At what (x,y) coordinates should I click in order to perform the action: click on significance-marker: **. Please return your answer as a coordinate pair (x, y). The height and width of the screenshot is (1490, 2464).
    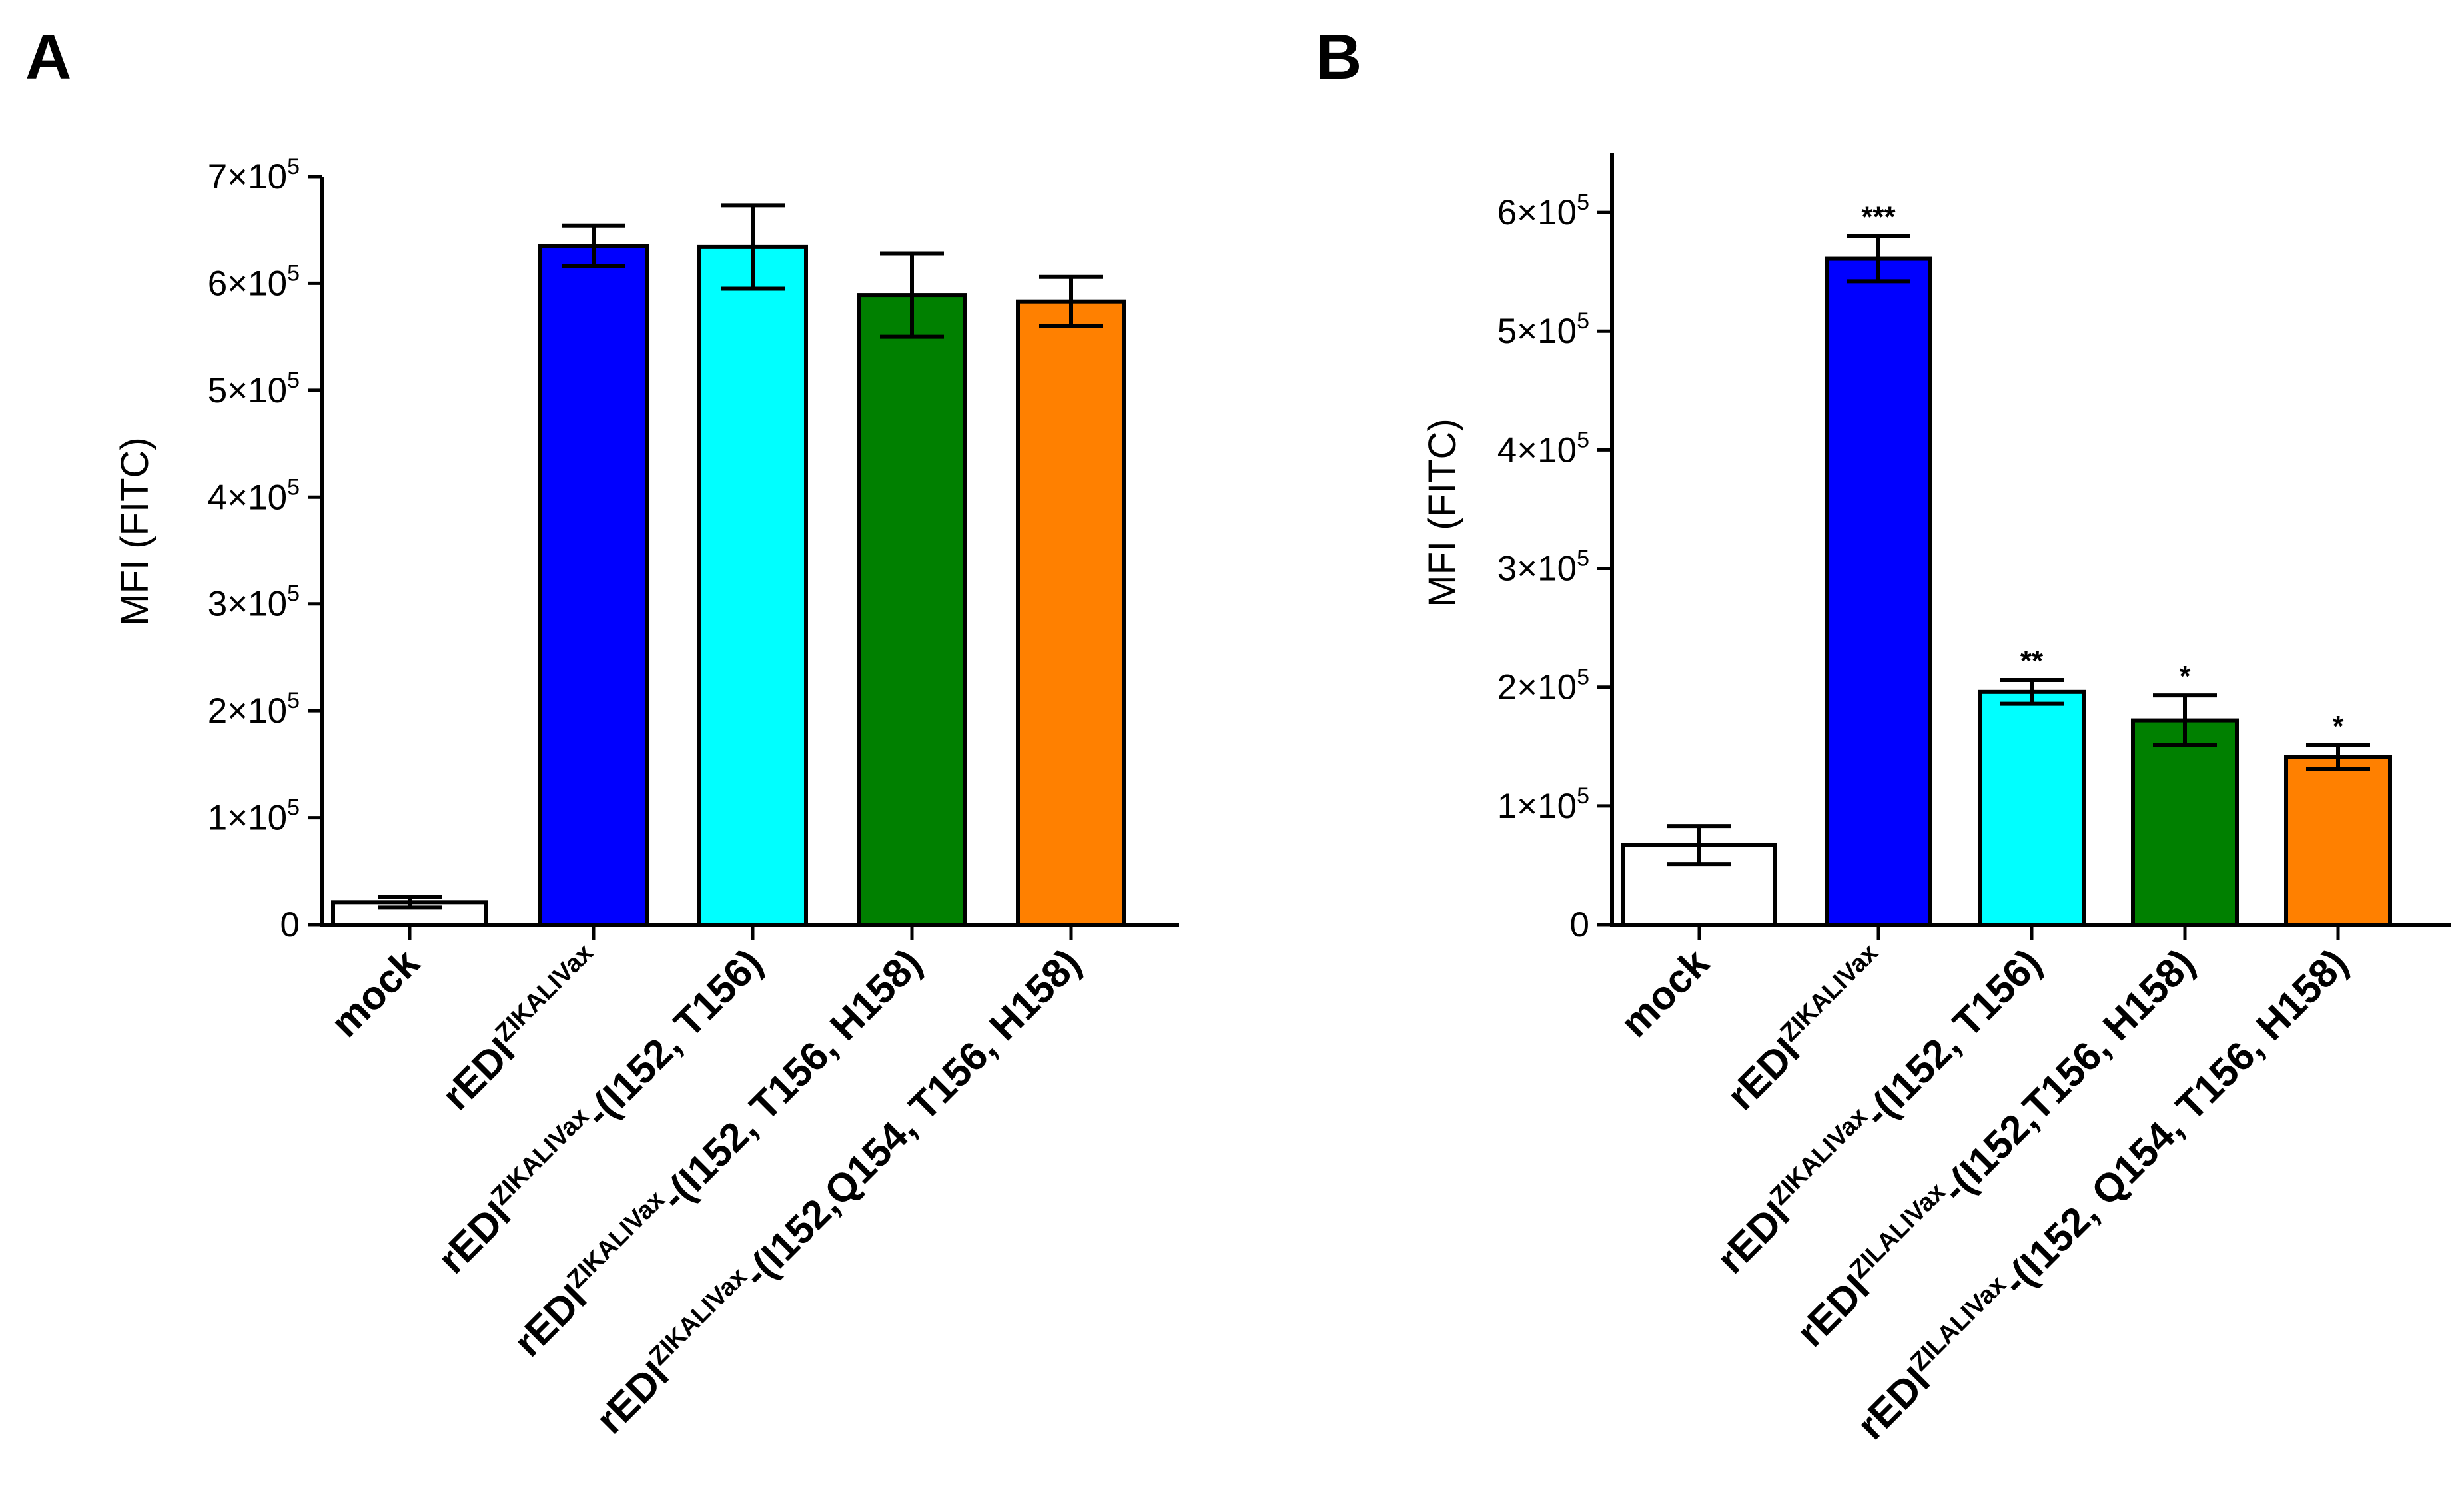
    Looking at the image, I should click on (2032, 661).